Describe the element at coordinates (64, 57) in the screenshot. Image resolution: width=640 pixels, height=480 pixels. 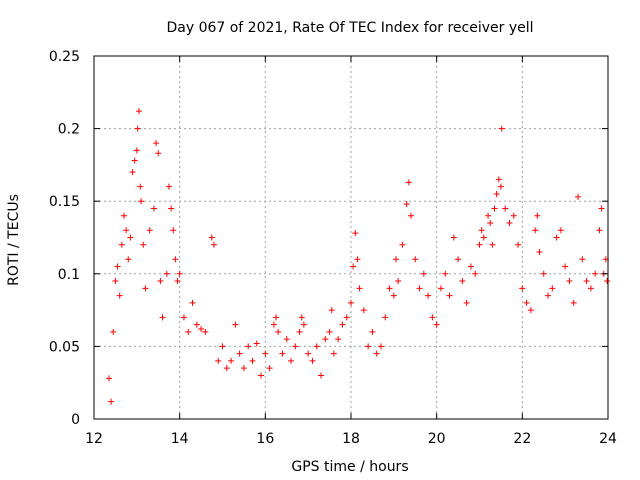
I see `y-tick-label: 0.25` at that location.